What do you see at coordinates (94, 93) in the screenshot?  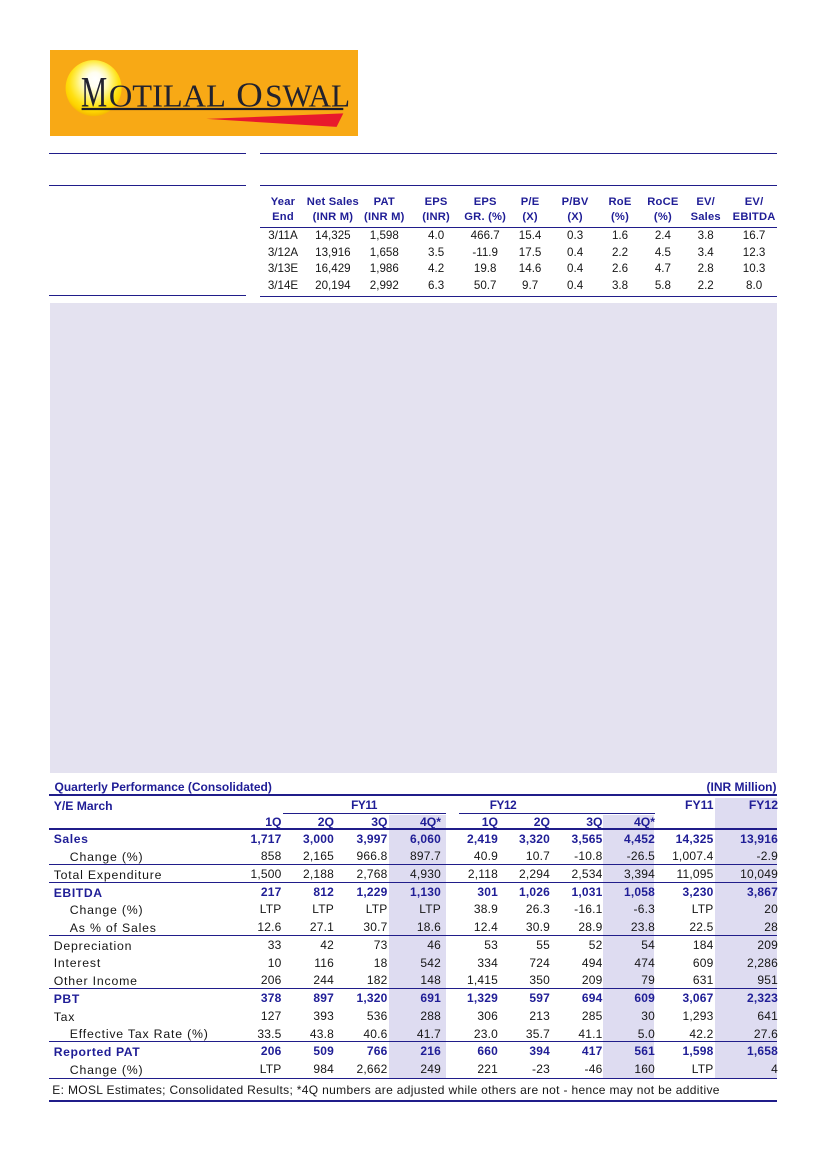 I see `svg-text: M` at bounding box center [94, 93].